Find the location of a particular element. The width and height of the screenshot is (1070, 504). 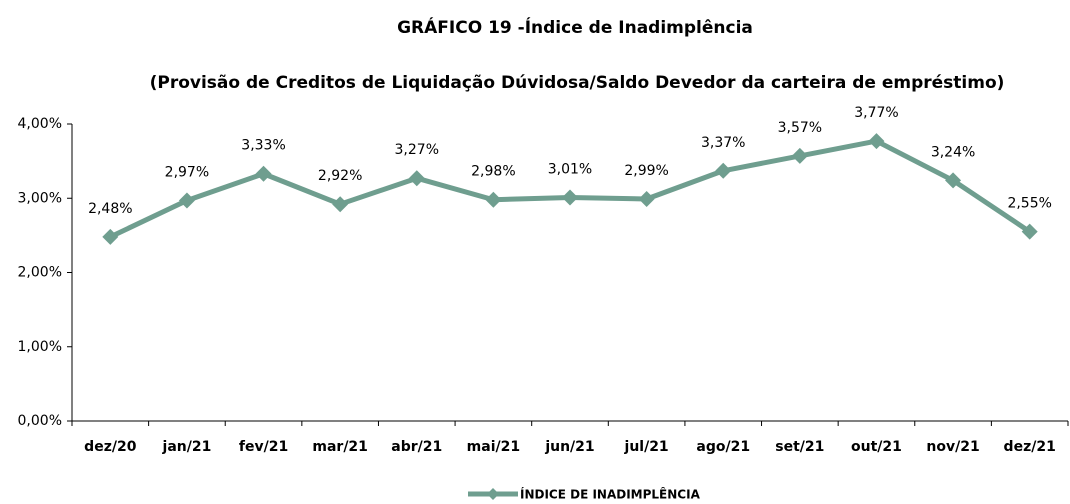

data-label: 3,33% is located at coordinates (263, 146).